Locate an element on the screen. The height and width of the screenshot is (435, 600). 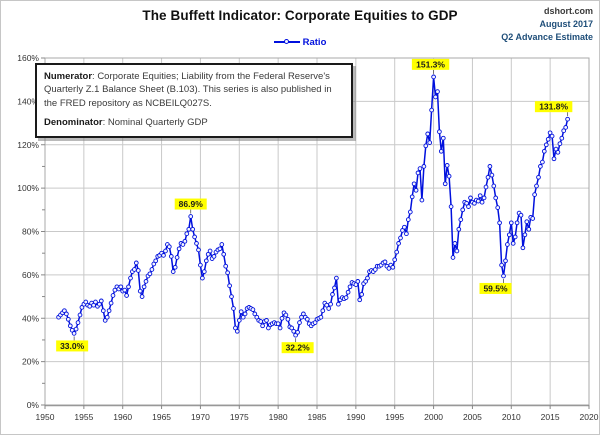
annotation-value-label: 32.2% is located at coordinates (298, 348).